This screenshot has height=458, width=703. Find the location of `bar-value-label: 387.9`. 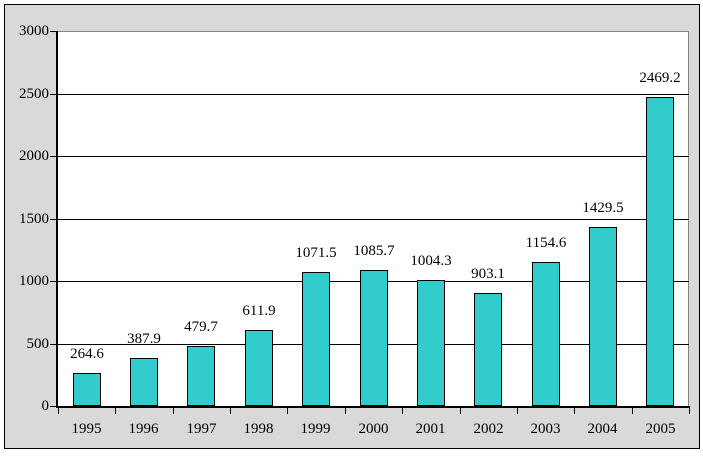

bar-value-label: 387.9 is located at coordinates (144, 339).